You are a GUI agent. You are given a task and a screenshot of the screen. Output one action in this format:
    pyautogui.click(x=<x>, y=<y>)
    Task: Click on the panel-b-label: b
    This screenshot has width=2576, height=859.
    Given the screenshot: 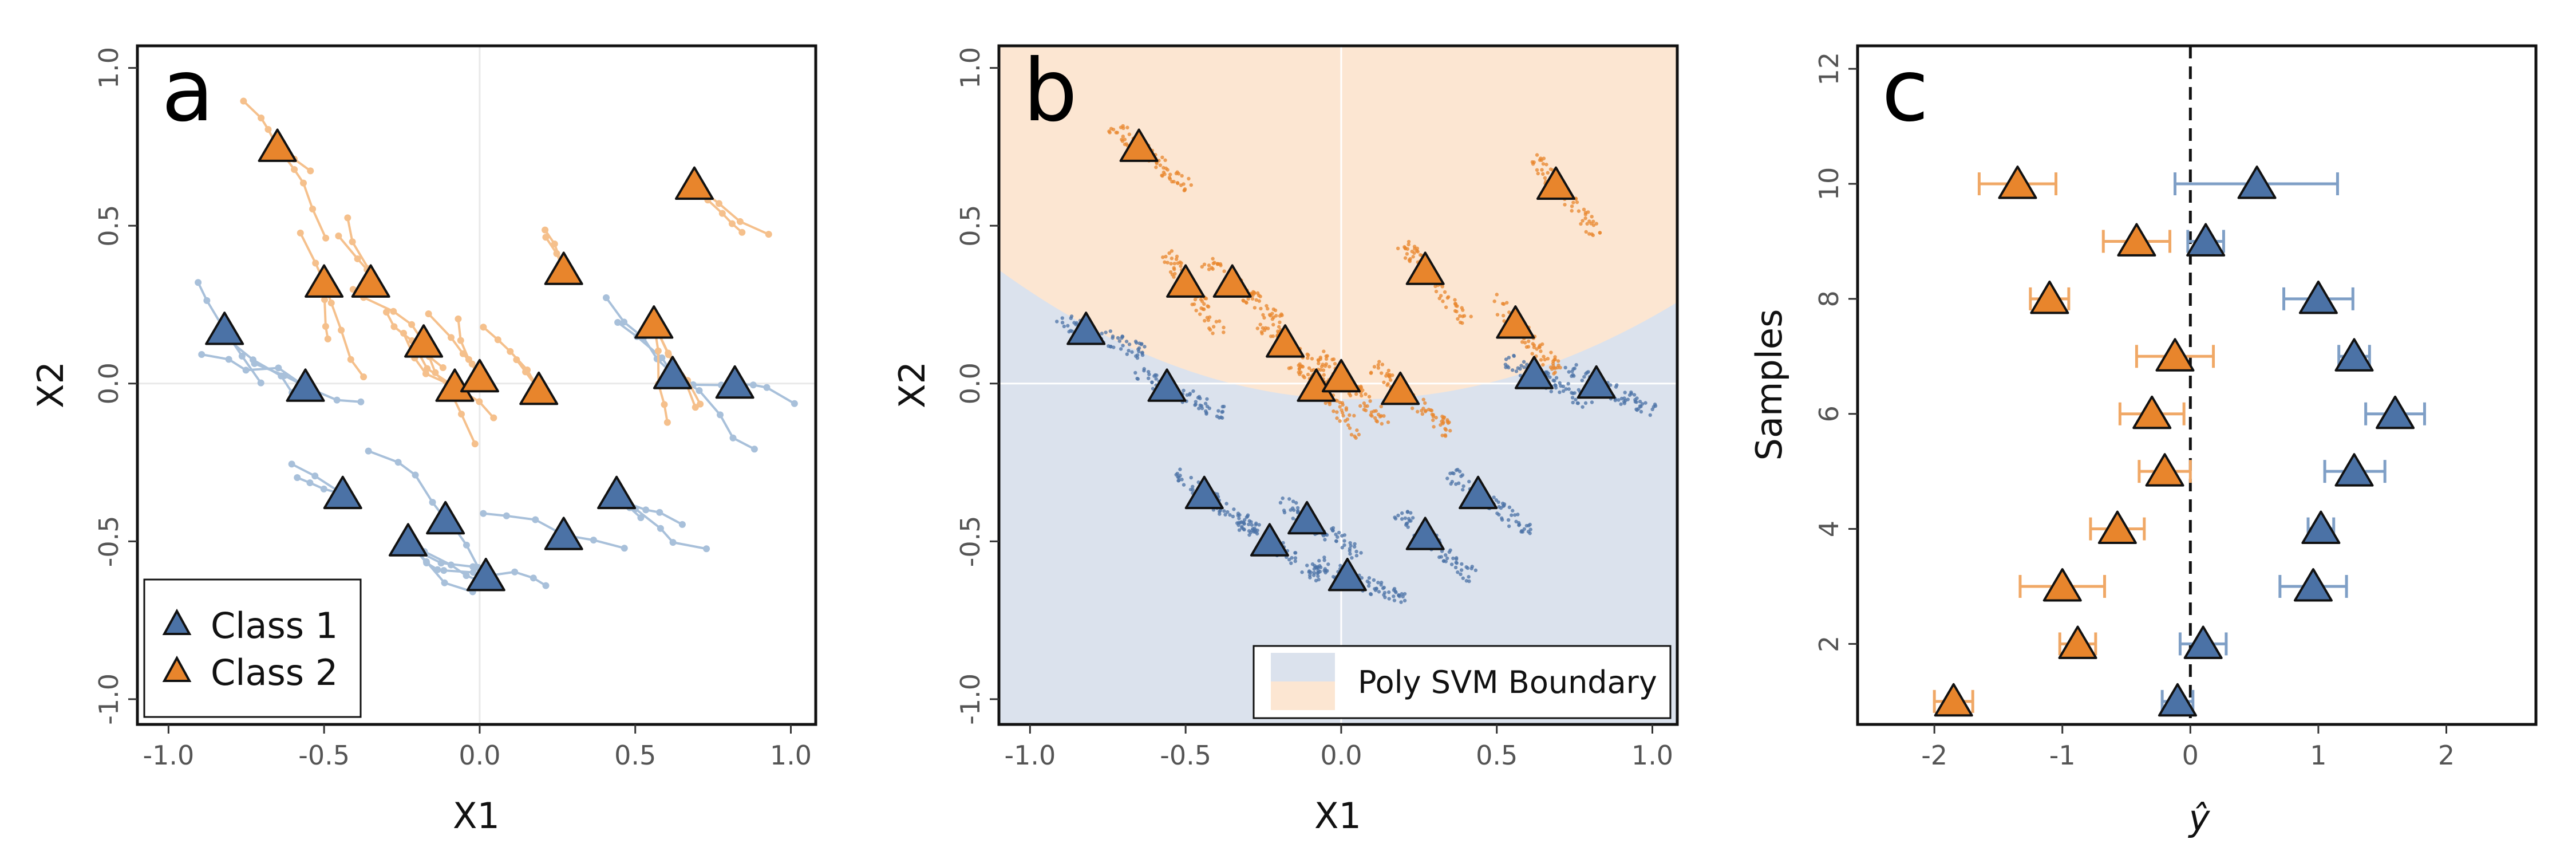 What is the action you would take?
    pyautogui.click(x=1050, y=91)
    